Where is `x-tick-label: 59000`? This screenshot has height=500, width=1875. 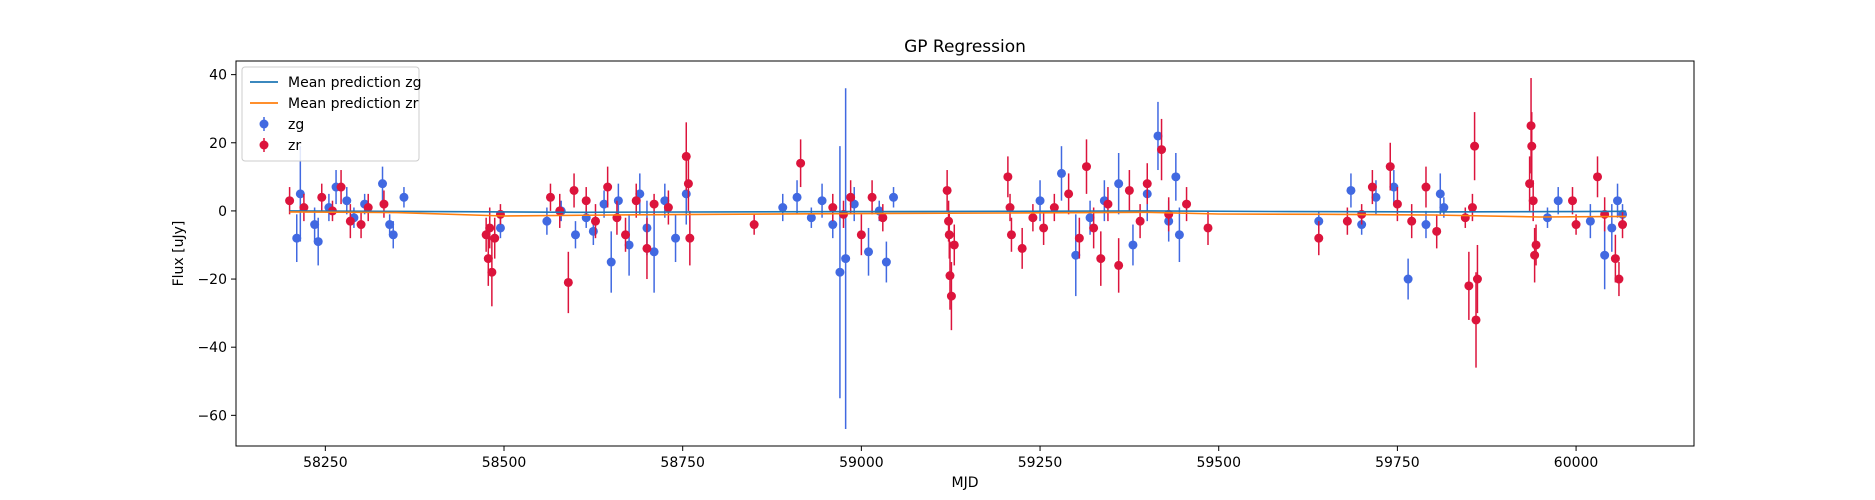
x-tick-label: 59000 is located at coordinates (861, 463).